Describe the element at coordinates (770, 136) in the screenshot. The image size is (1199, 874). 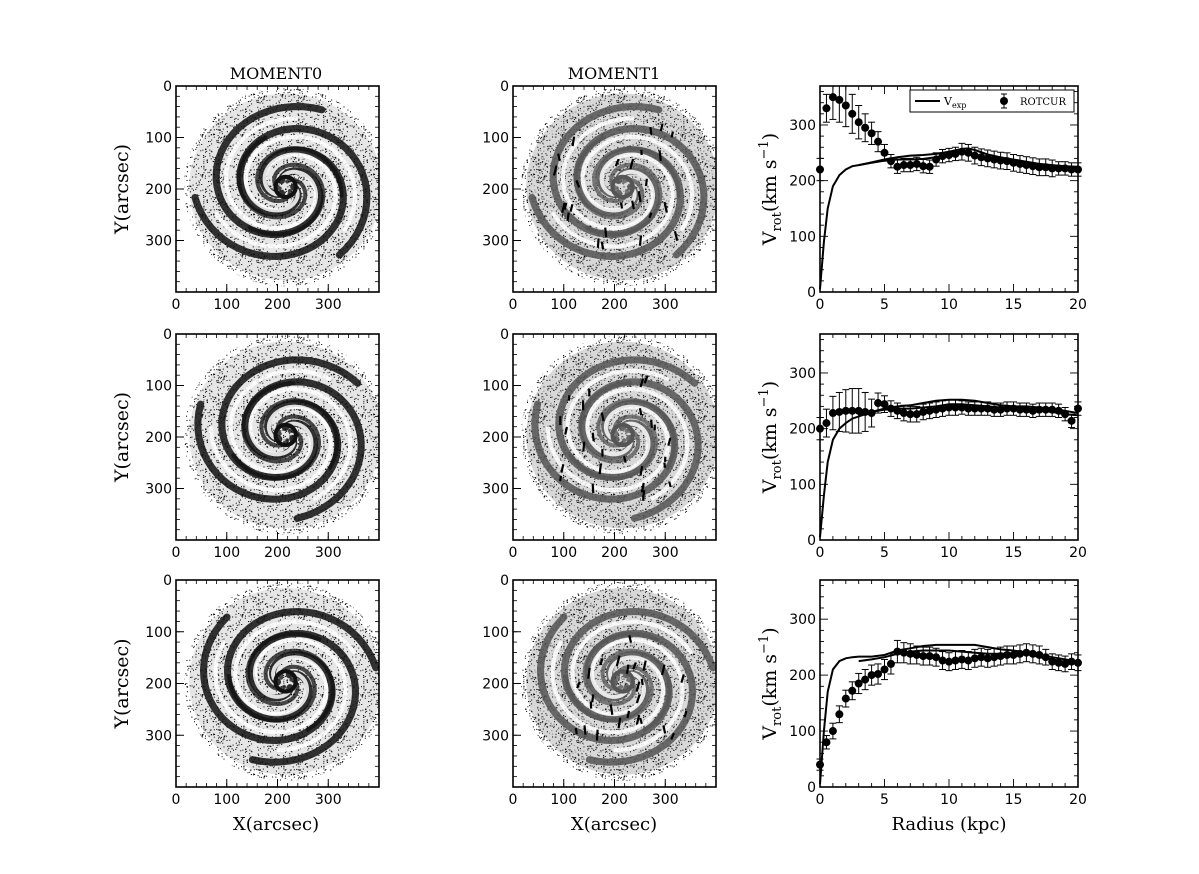
I see `ylabel-close: )` at that location.